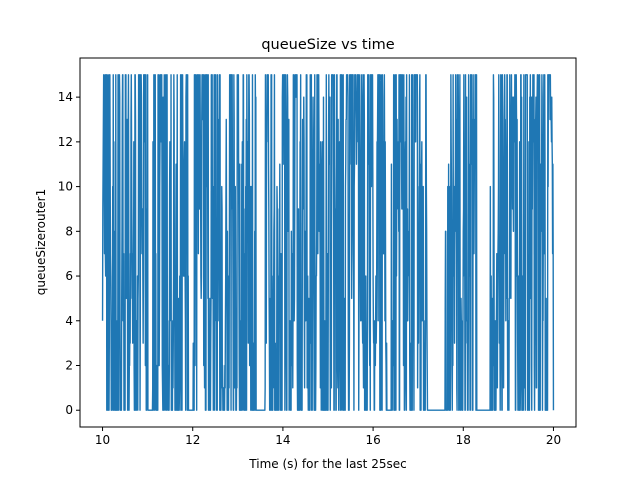 The width and height of the screenshot is (640, 480). What do you see at coordinates (372, 440) in the screenshot?
I see `x-tick-label: 16` at bounding box center [372, 440].